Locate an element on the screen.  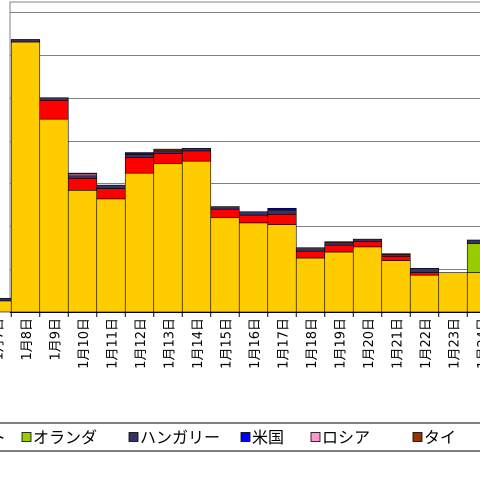
x-tick-label: 1月13日 is located at coordinates (170, 343).